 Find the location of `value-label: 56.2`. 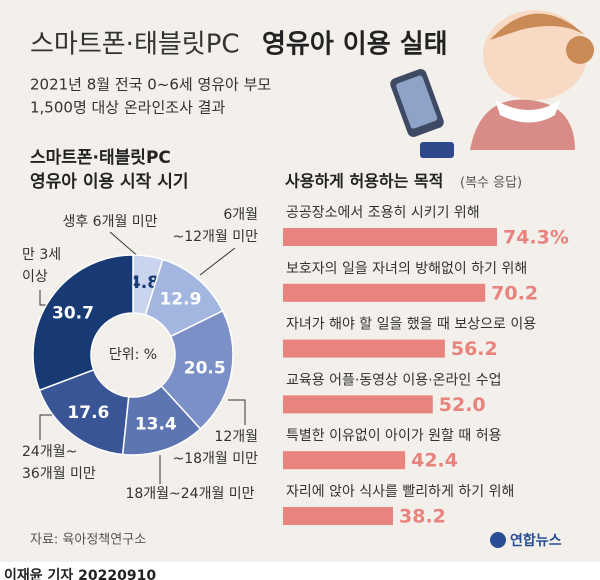

value-label: 56.2 is located at coordinates (474, 349).